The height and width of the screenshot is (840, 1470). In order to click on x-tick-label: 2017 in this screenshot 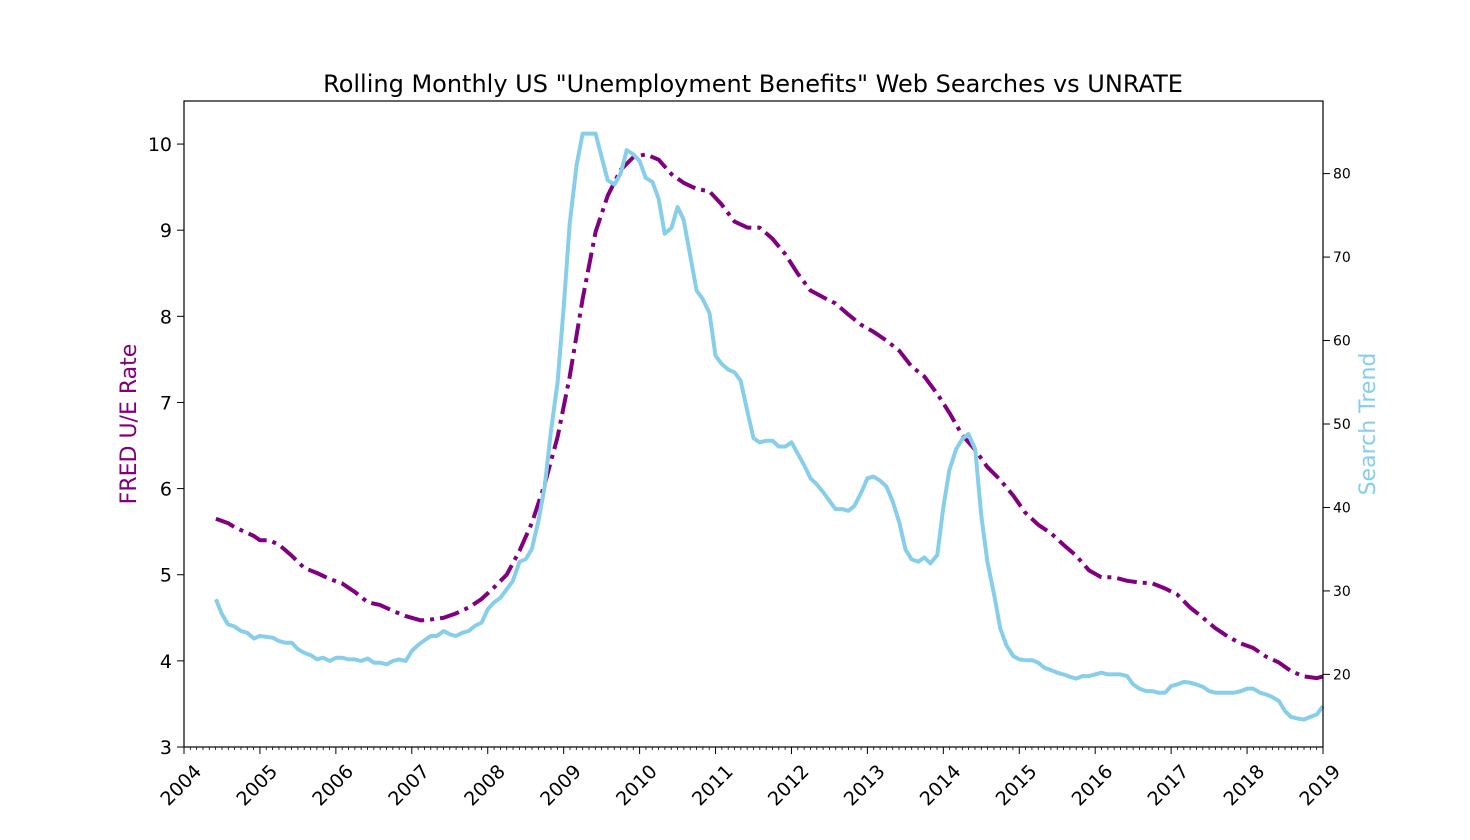, I will do `click(1169, 786)`.